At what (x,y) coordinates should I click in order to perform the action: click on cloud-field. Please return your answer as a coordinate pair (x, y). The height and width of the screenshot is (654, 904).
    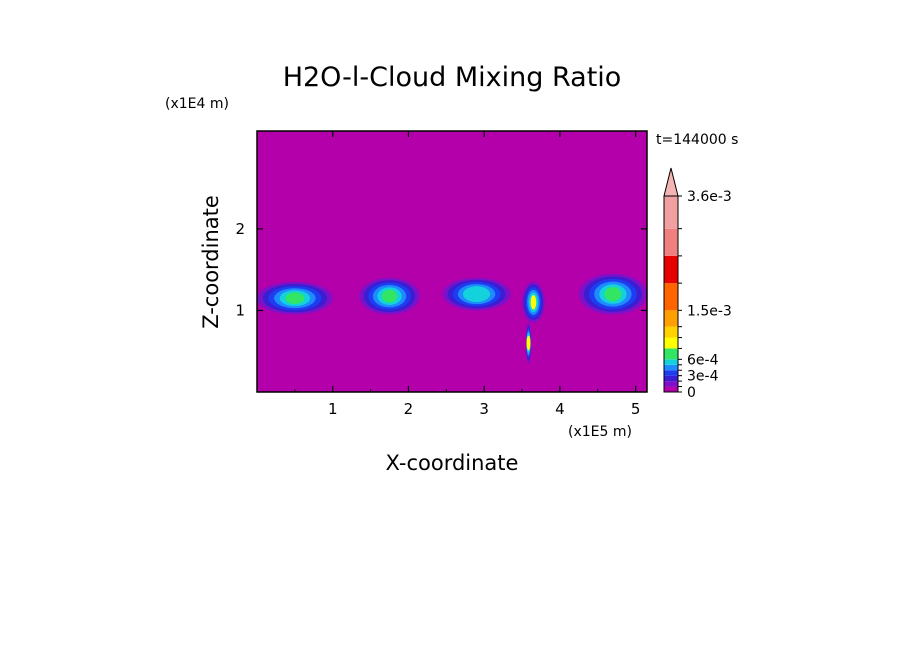
    Looking at the image, I should click on (452, 318).